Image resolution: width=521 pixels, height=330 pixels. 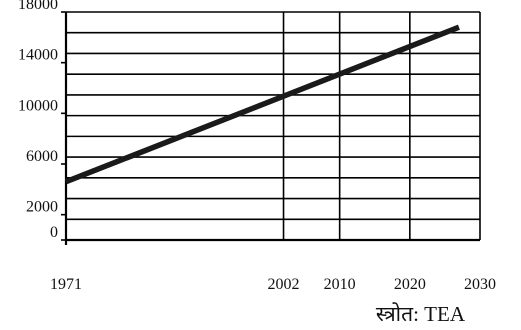 What do you see at coordinates (42, 207) in the screenshot?
I see `y-tick-label: 2000` at bounding box center [42, 207].